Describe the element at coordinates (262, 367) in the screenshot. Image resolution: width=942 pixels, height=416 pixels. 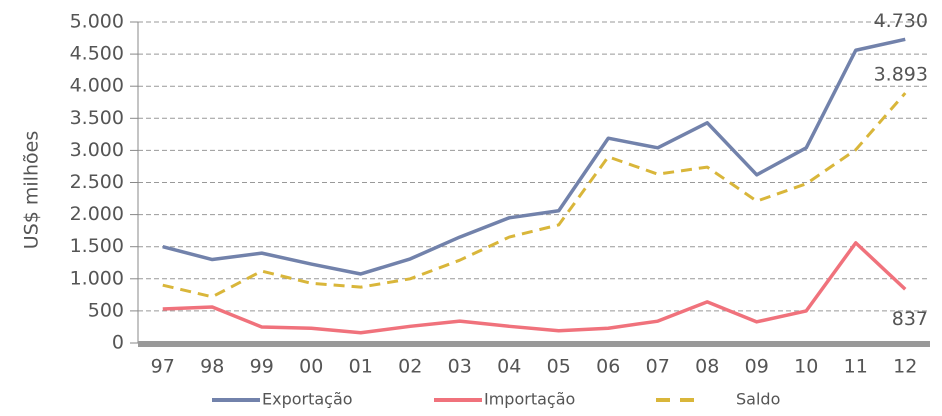
I see `x-tick-label: 99` at that location.